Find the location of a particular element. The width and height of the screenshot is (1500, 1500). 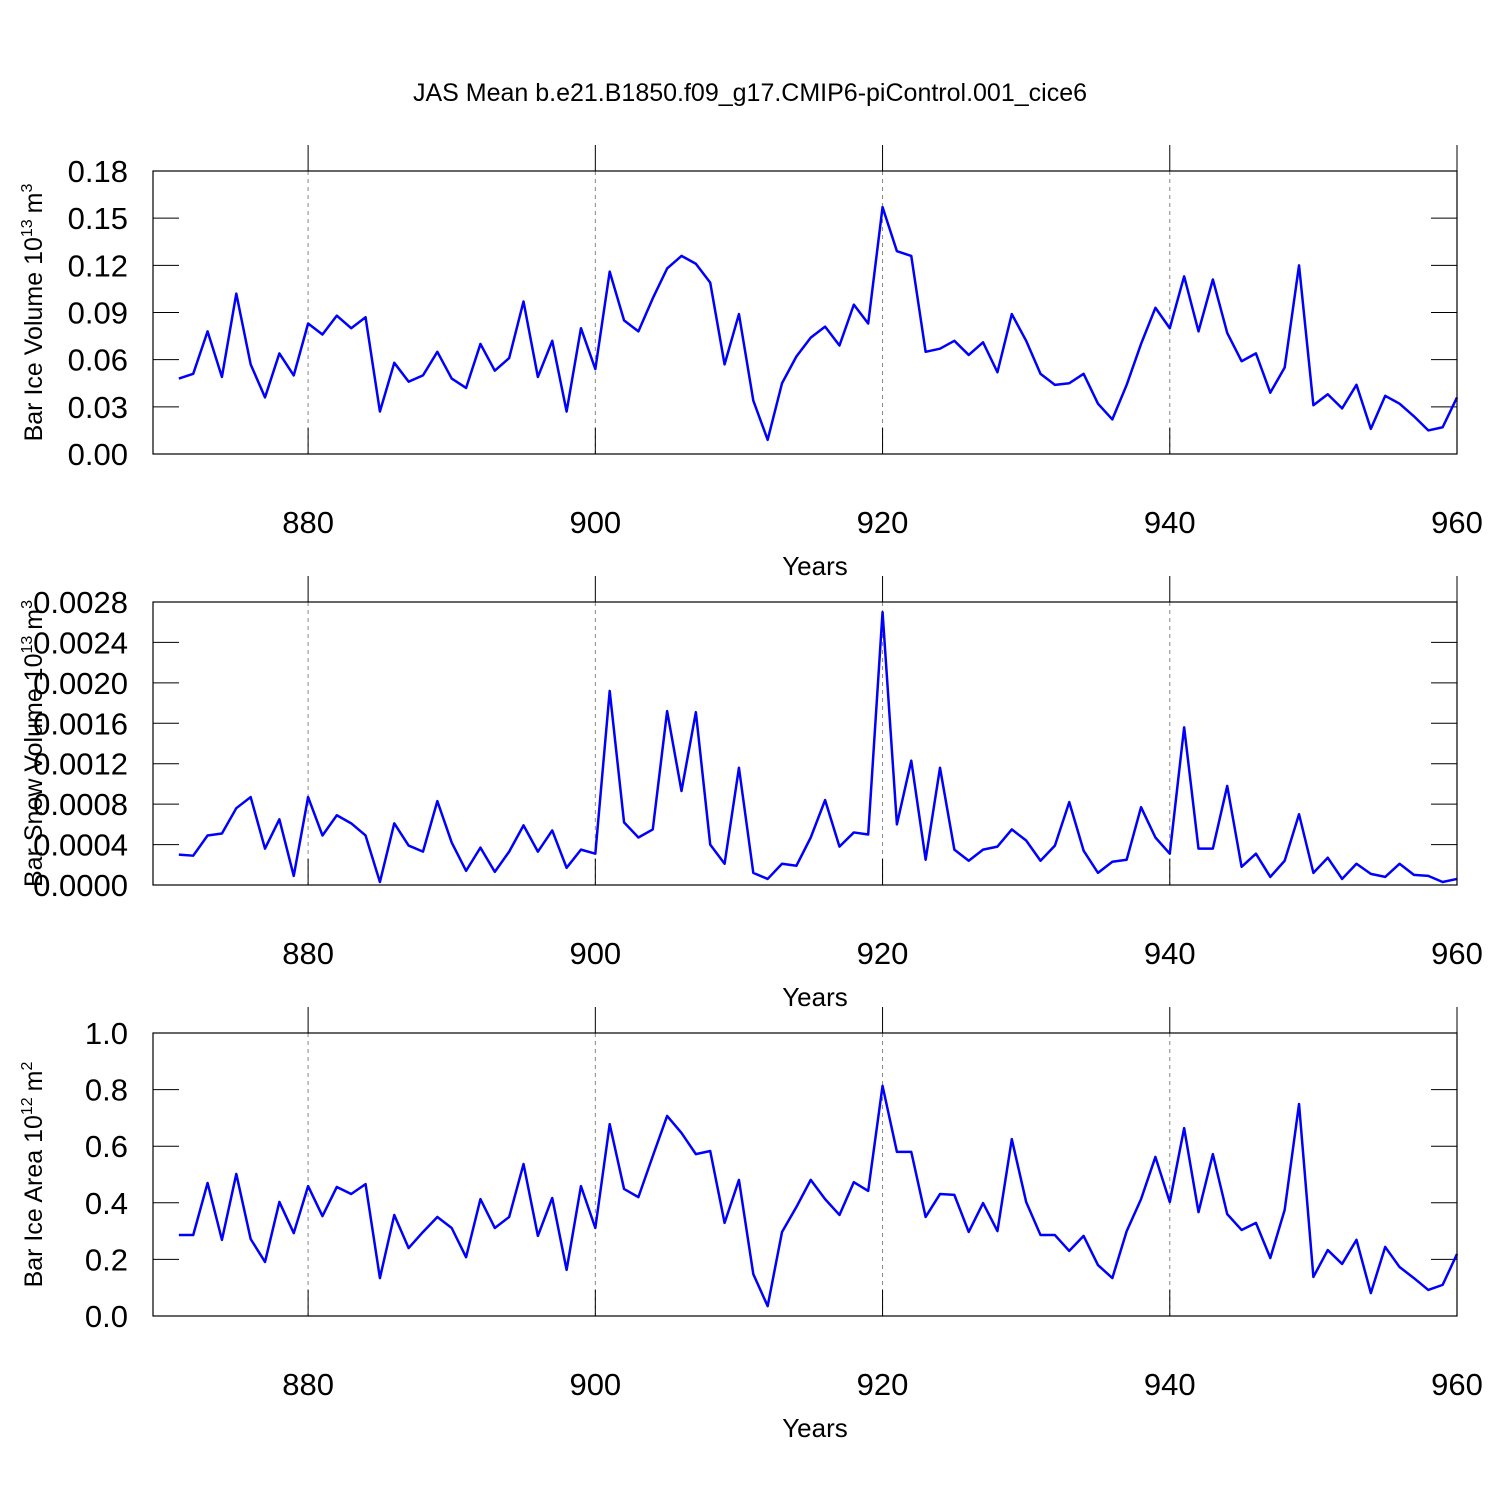

y-tick-label: 0.0020 is located at coordinates (80, 683).